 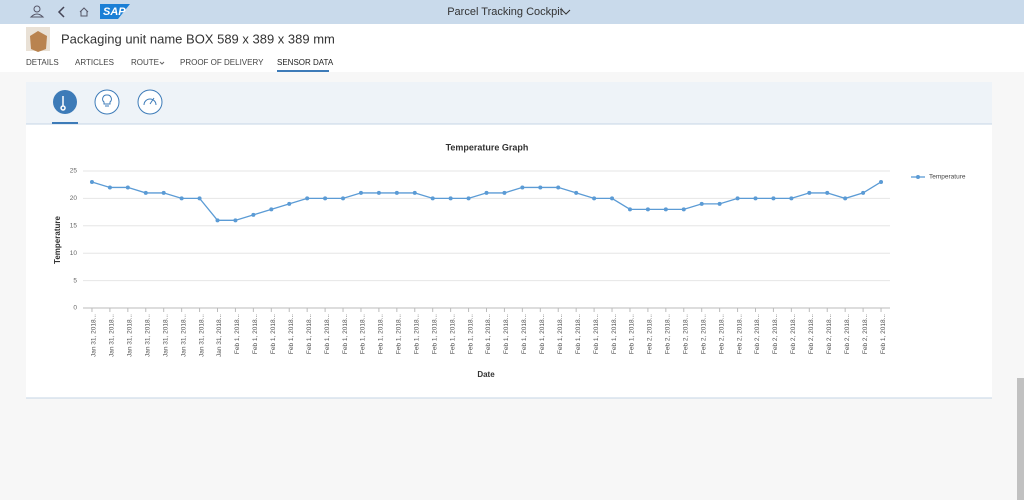 I want to click on user-icon, so click(x=37, y=9).